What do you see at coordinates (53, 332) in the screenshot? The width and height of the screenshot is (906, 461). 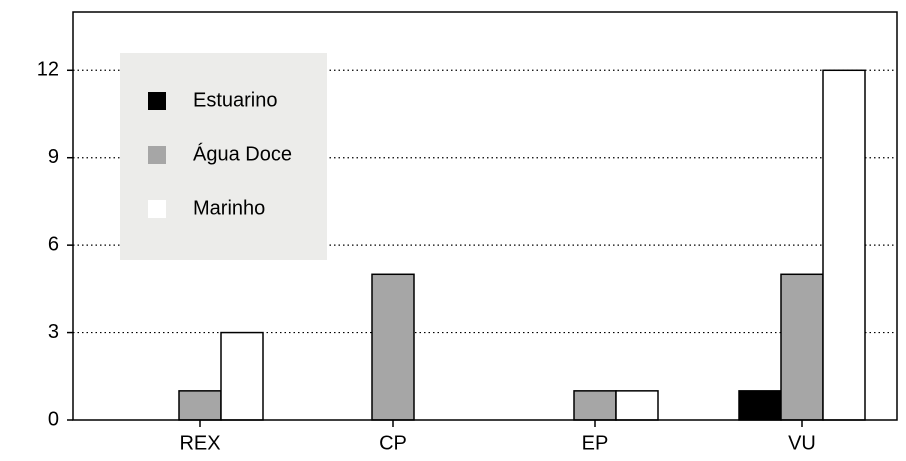 I see `y-tick-label: 3` at bounding box center [53, 332].